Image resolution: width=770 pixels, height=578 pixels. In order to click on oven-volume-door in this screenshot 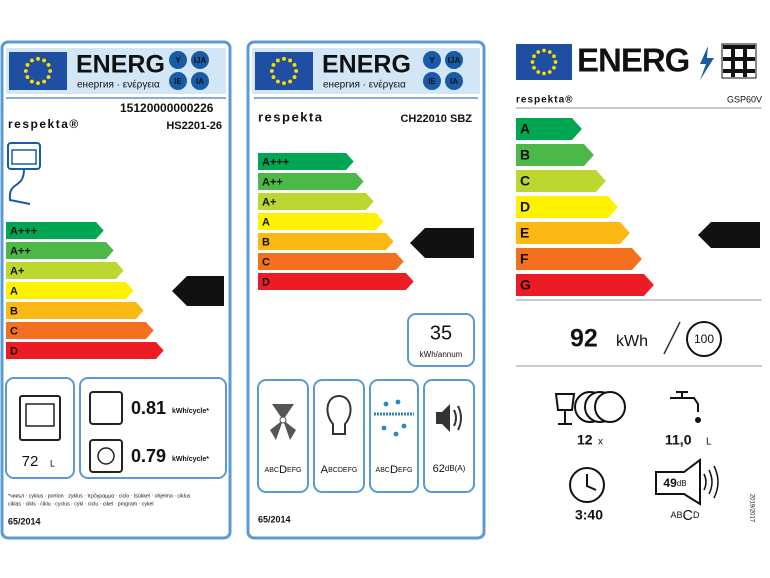, I will do `click(40, 415)`.